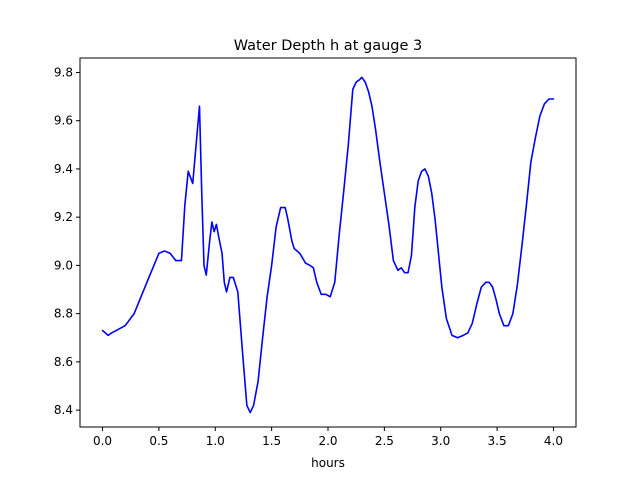  I want to click on x-tick-label: 3.5, so click(497, 441).